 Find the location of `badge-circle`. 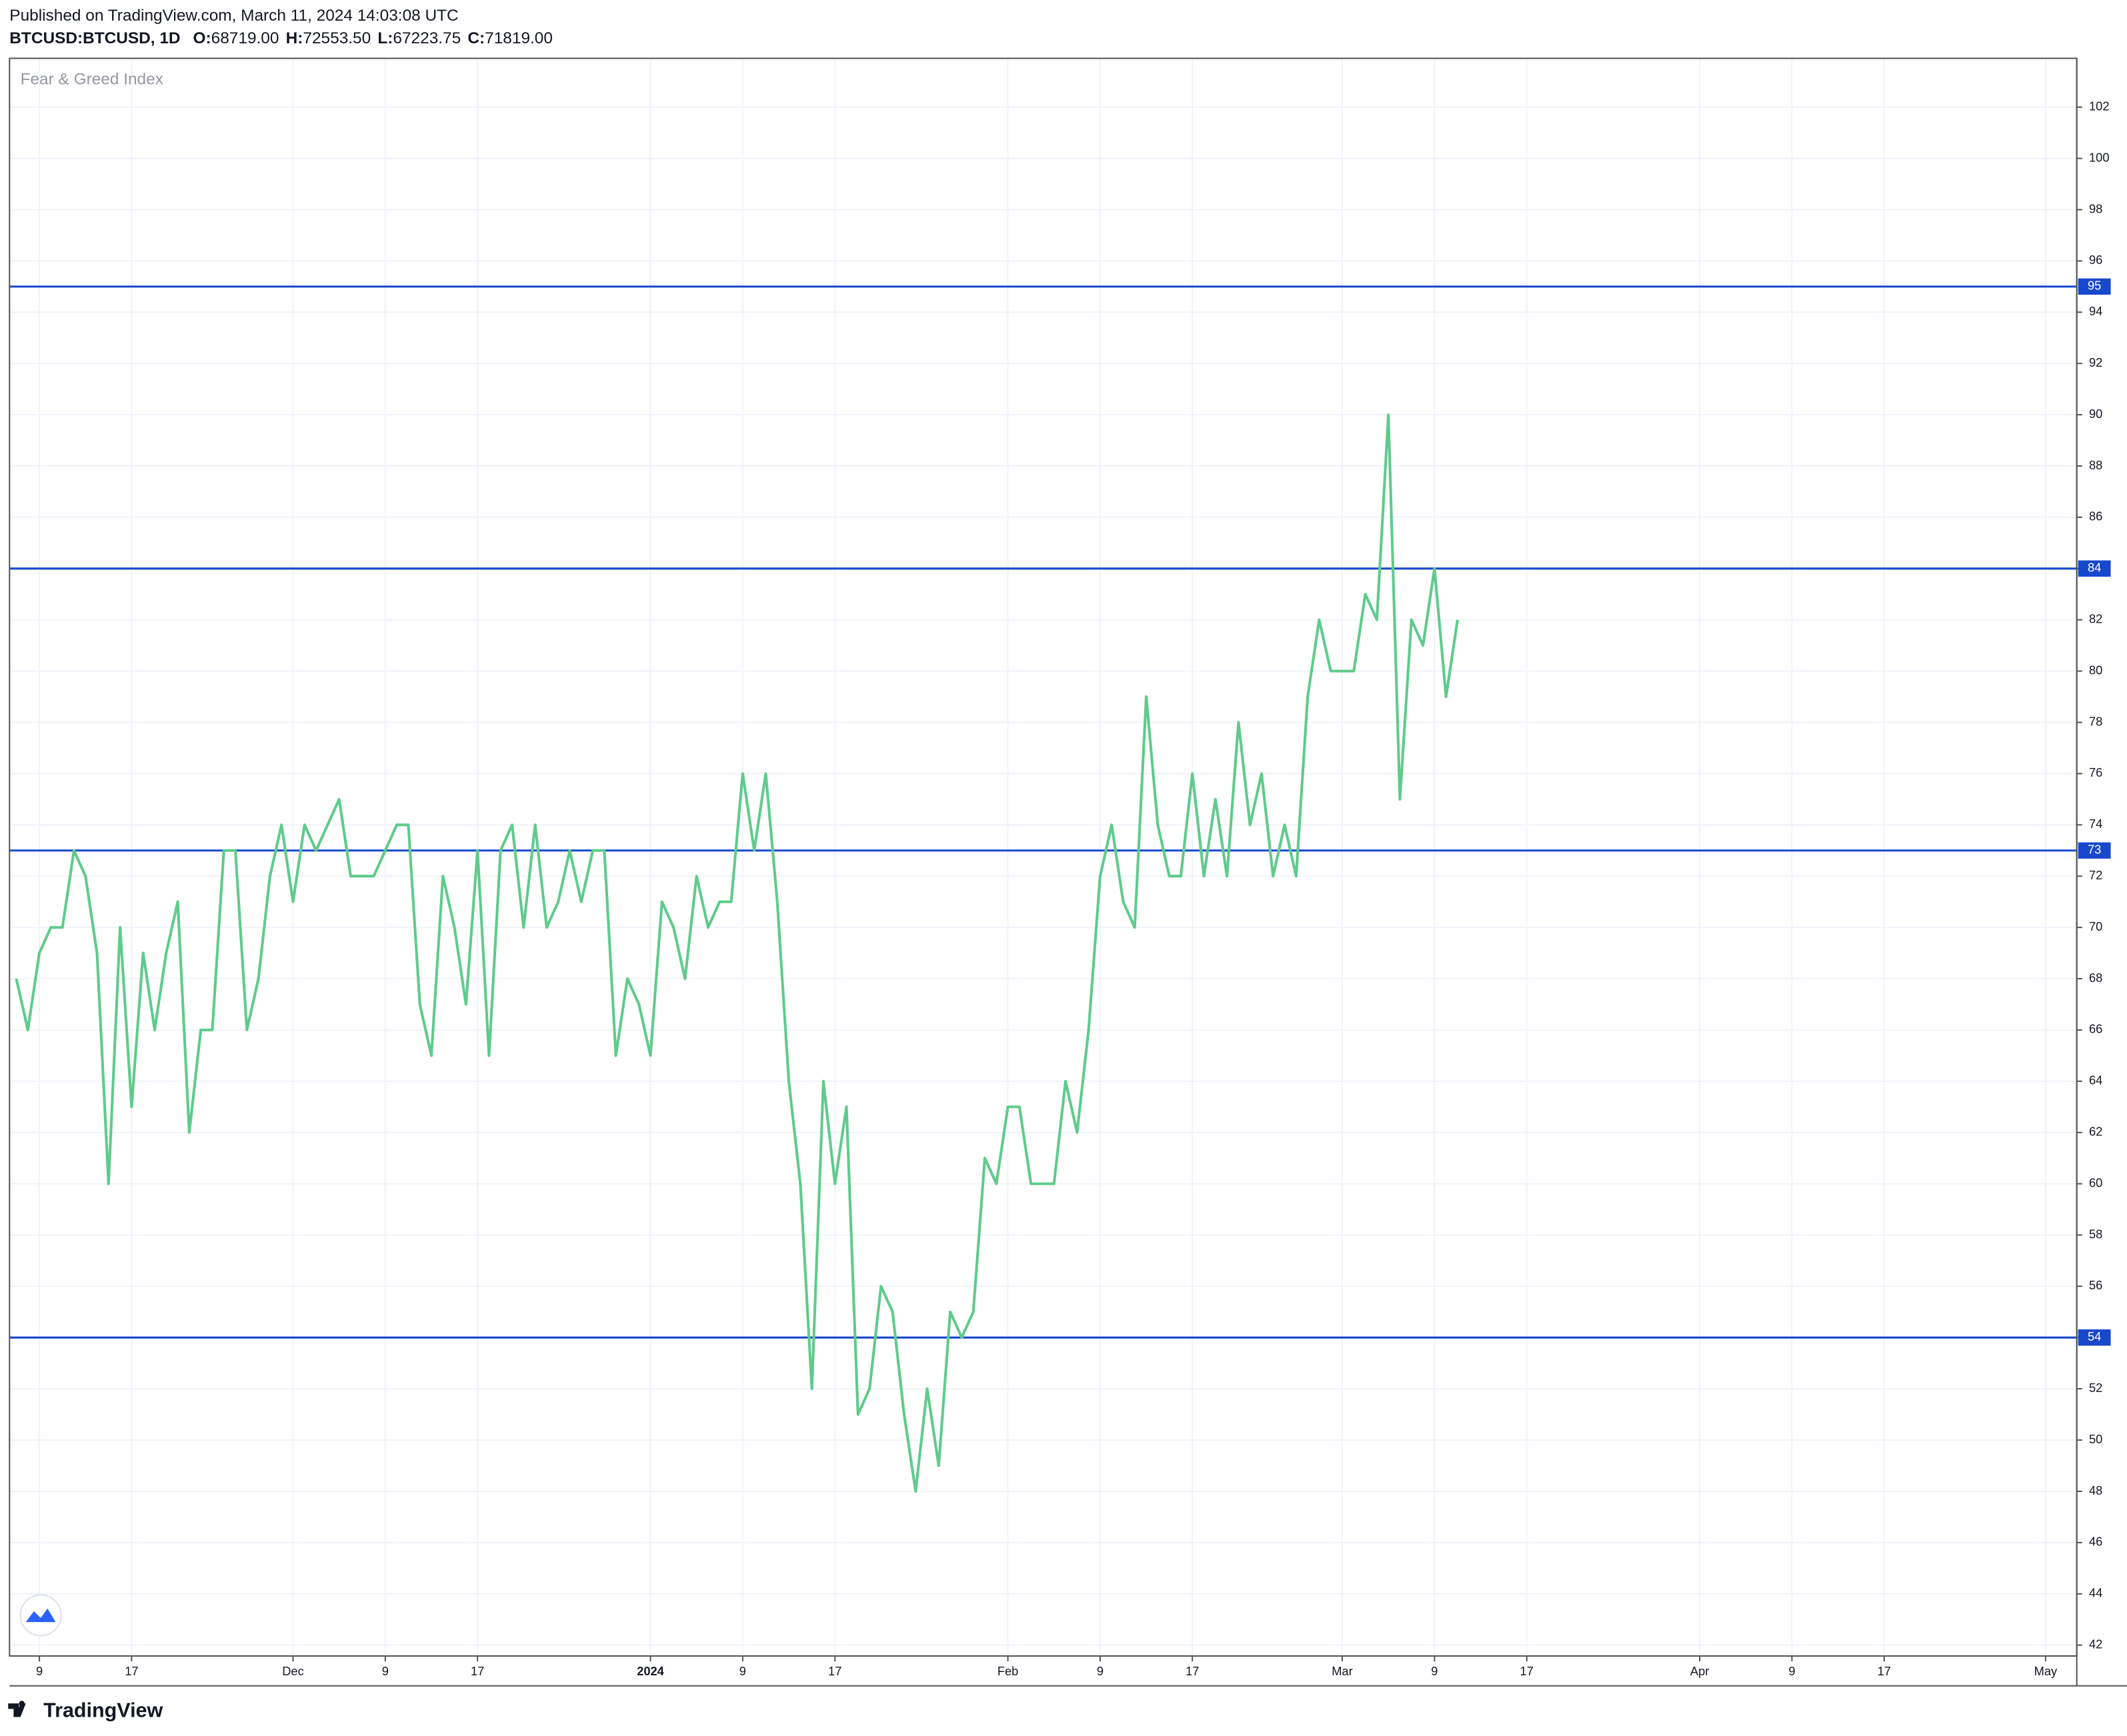

badge-circle is located at coordinates (40, 1615).